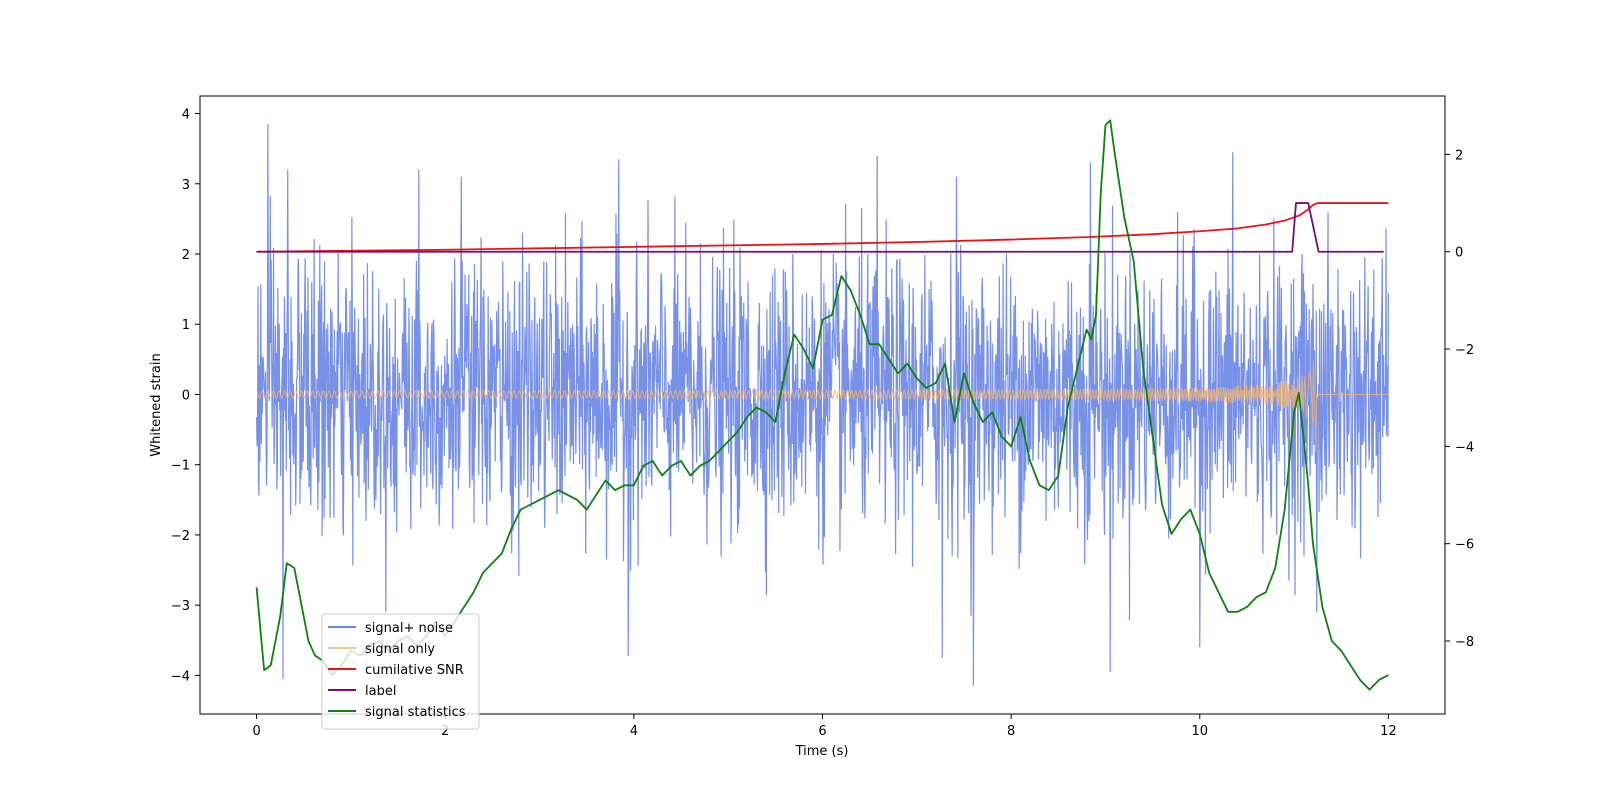  I want to click on y2-tick-label: −2, so click(1464, 350).